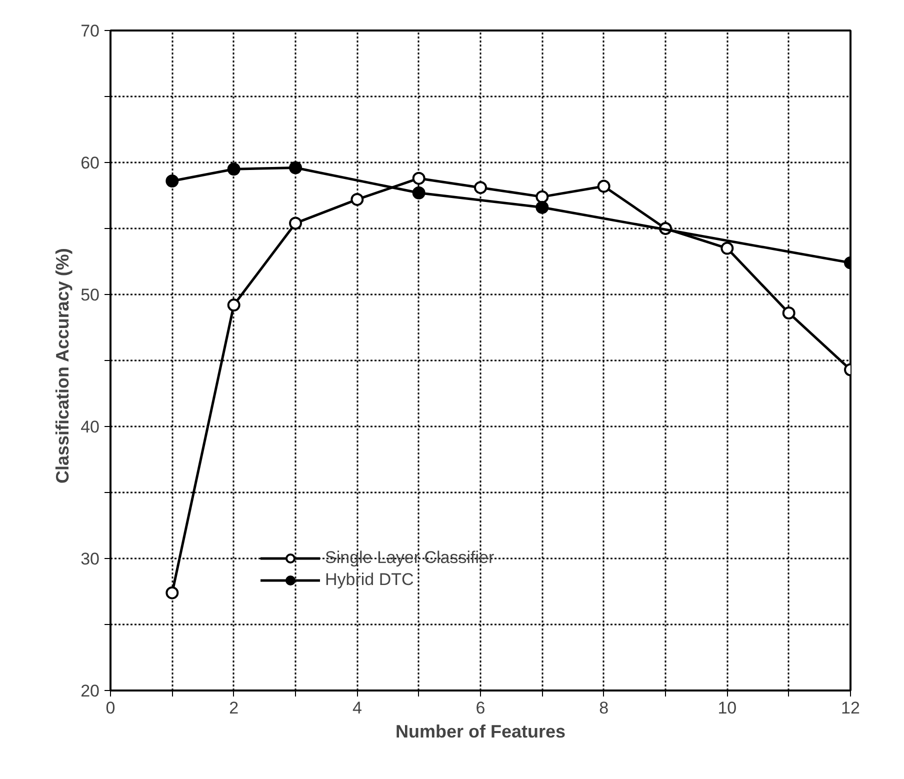 The width and height of the screenshot is (904, 779). I want to click on x-axis-title: Number of Features, so click(480, 732).